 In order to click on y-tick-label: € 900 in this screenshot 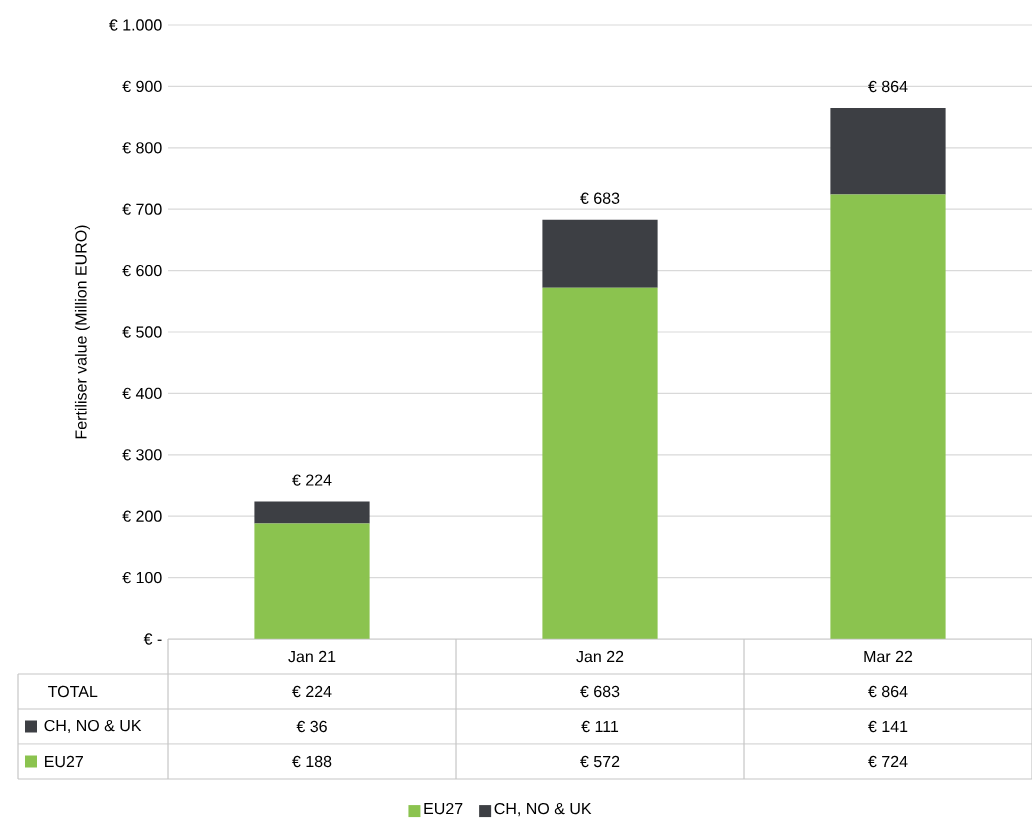, I will do `click(142, 86)`.